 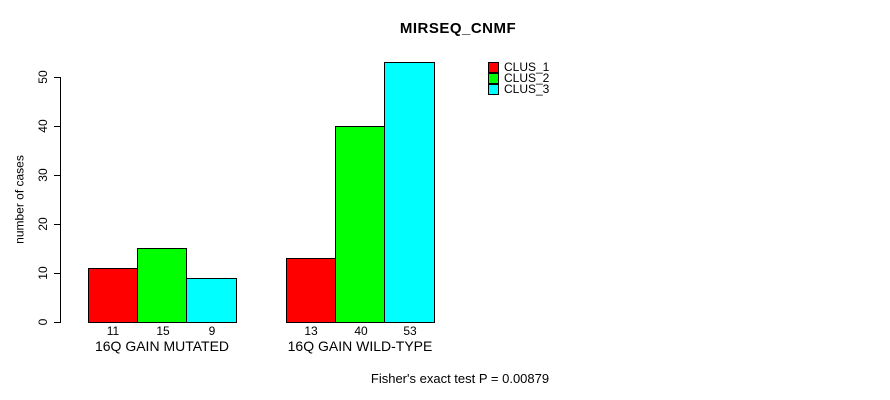 I want to click on bar-value-label: 13, so click(x=311, y=331).